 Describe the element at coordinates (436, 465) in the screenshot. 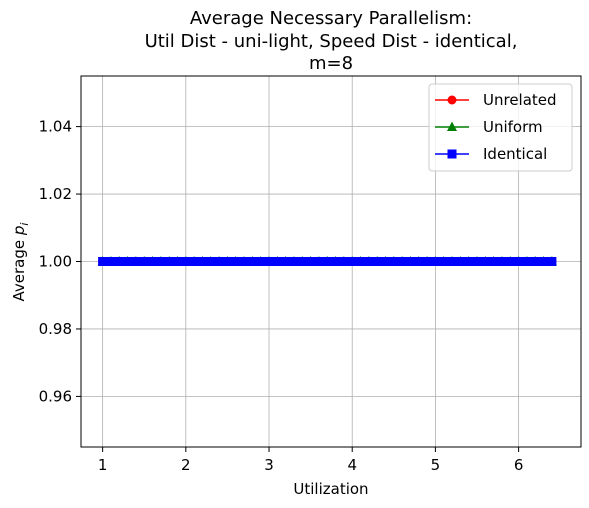

I see `x-tick-label: 5` at that location.